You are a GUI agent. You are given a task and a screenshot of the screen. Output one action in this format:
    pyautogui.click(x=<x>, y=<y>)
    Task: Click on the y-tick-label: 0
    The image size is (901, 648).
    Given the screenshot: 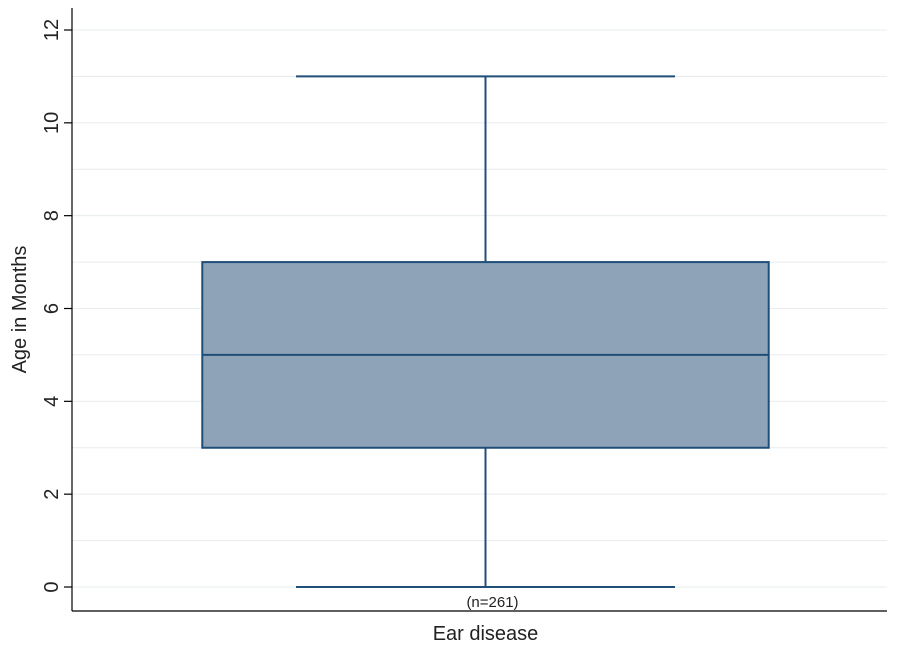 What is the action you would take?
    pyautogui.click(x=52, y=586)
    